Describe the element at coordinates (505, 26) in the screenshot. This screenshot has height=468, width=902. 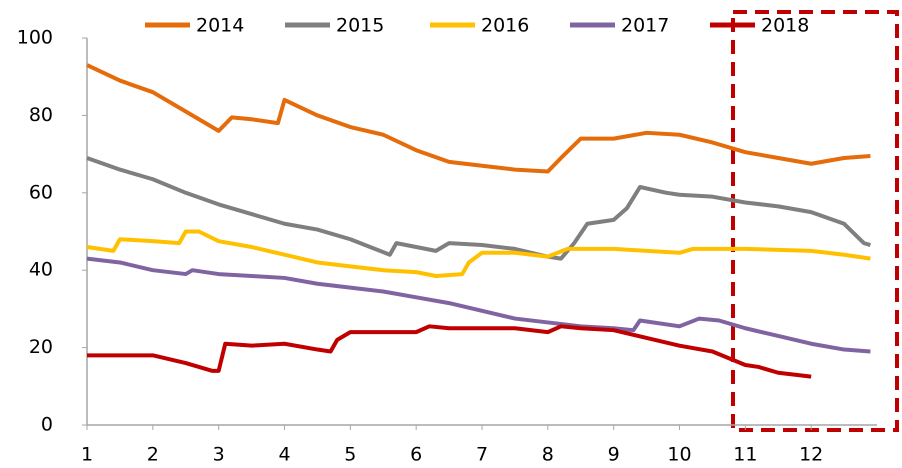
I see `legend-label: 2016` at that location.